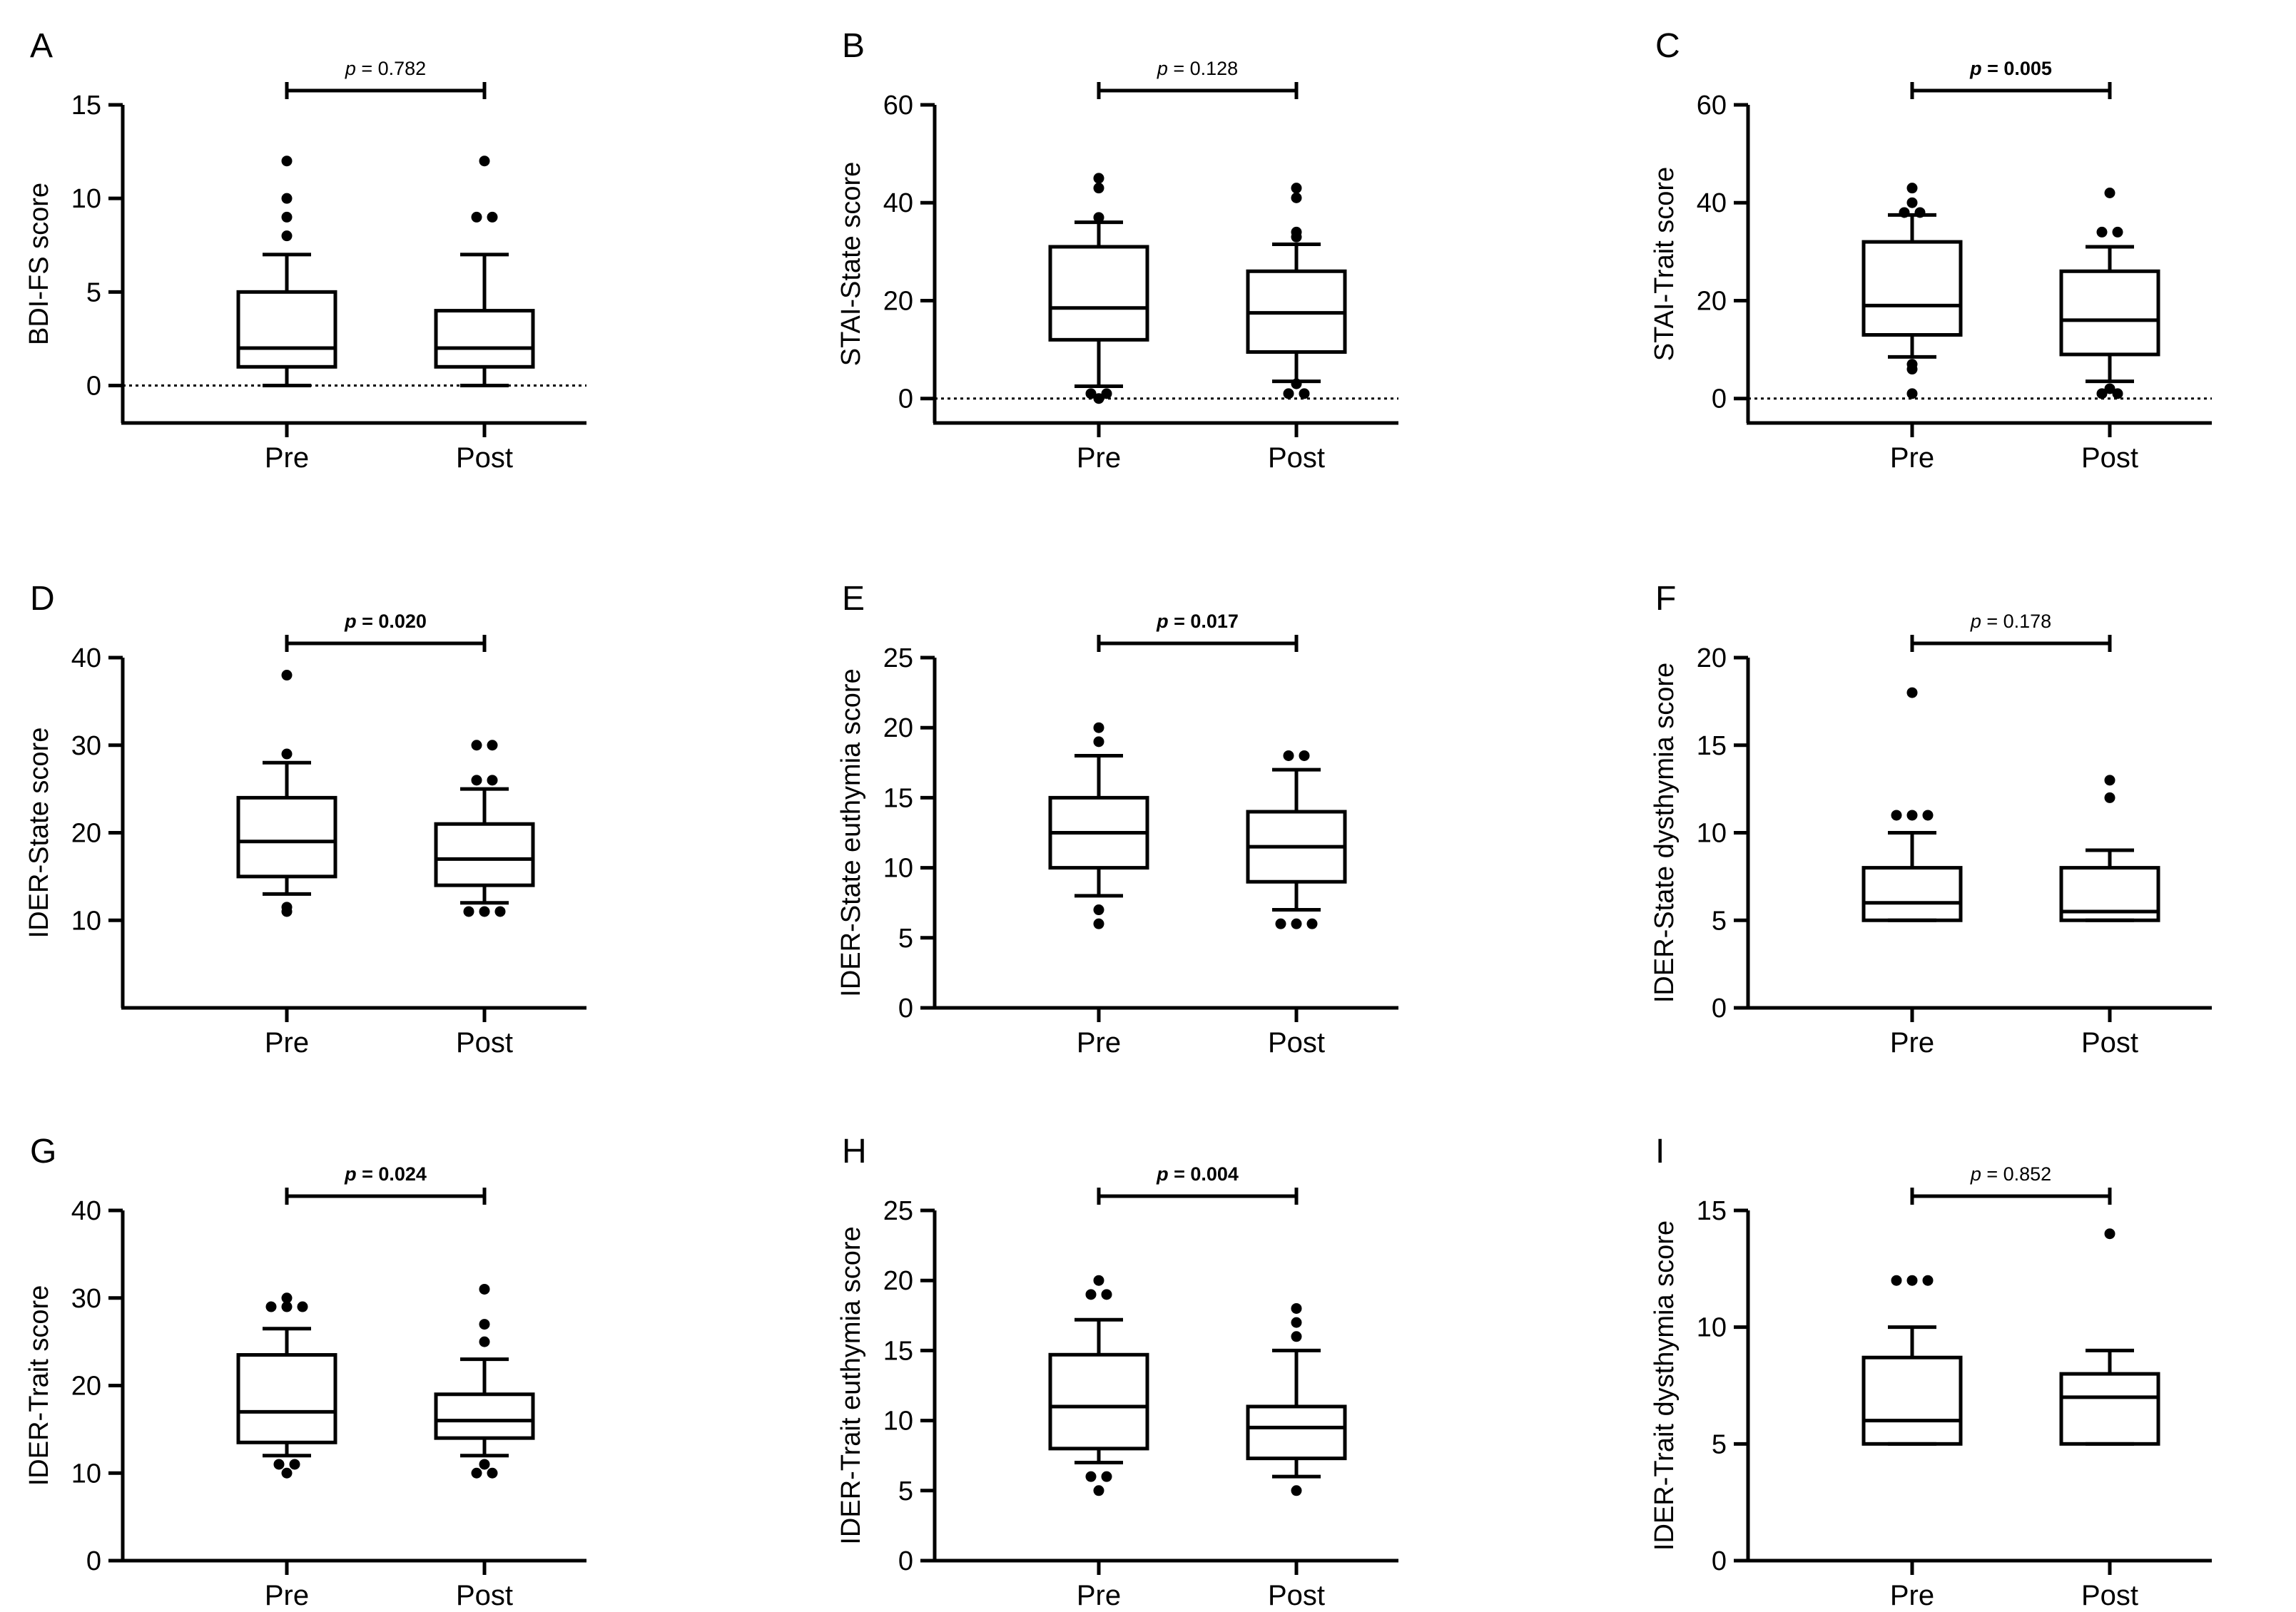  Describe the element at coordinates (898, 658) in the screenshot. I see `y-tick-label: 25` at that location.